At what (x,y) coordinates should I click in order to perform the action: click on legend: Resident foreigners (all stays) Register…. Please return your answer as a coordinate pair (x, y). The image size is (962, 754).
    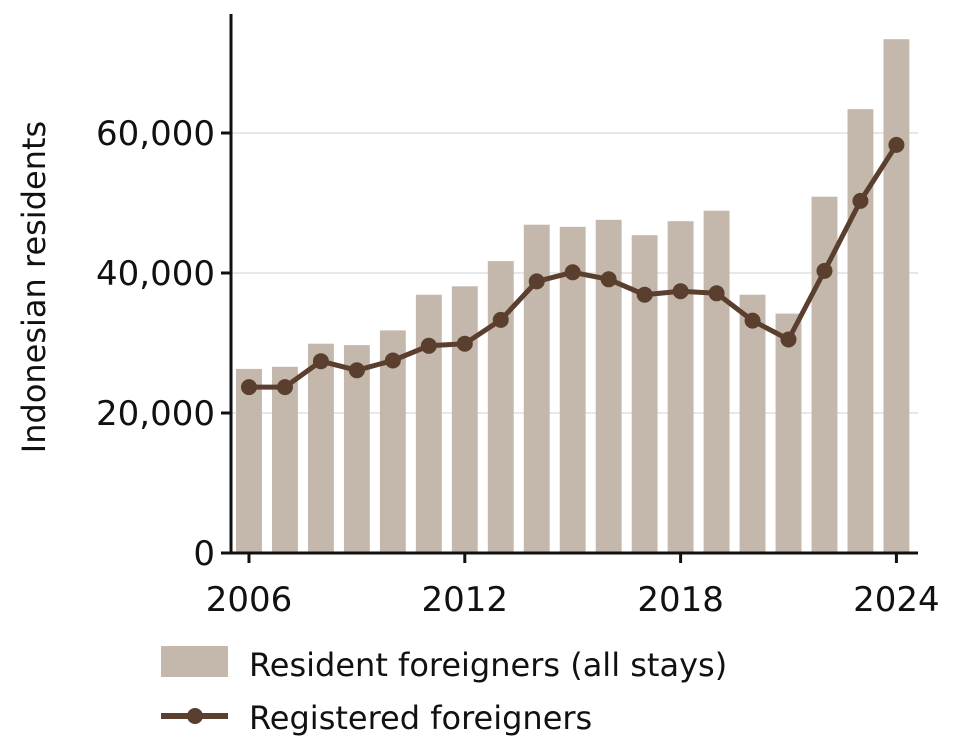
    Looking at the image, I should click on (444, 691).